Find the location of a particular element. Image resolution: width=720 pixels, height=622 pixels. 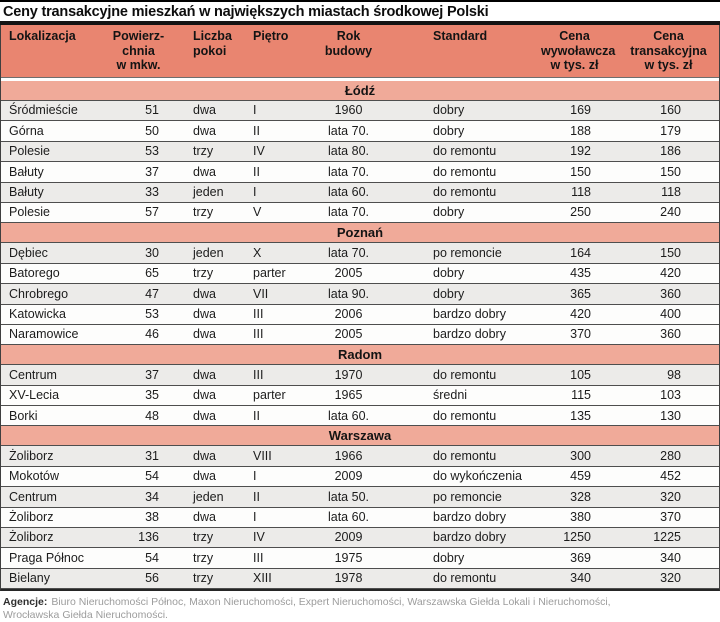

column-header-standard: Standard is located at coordinates (460, 36).